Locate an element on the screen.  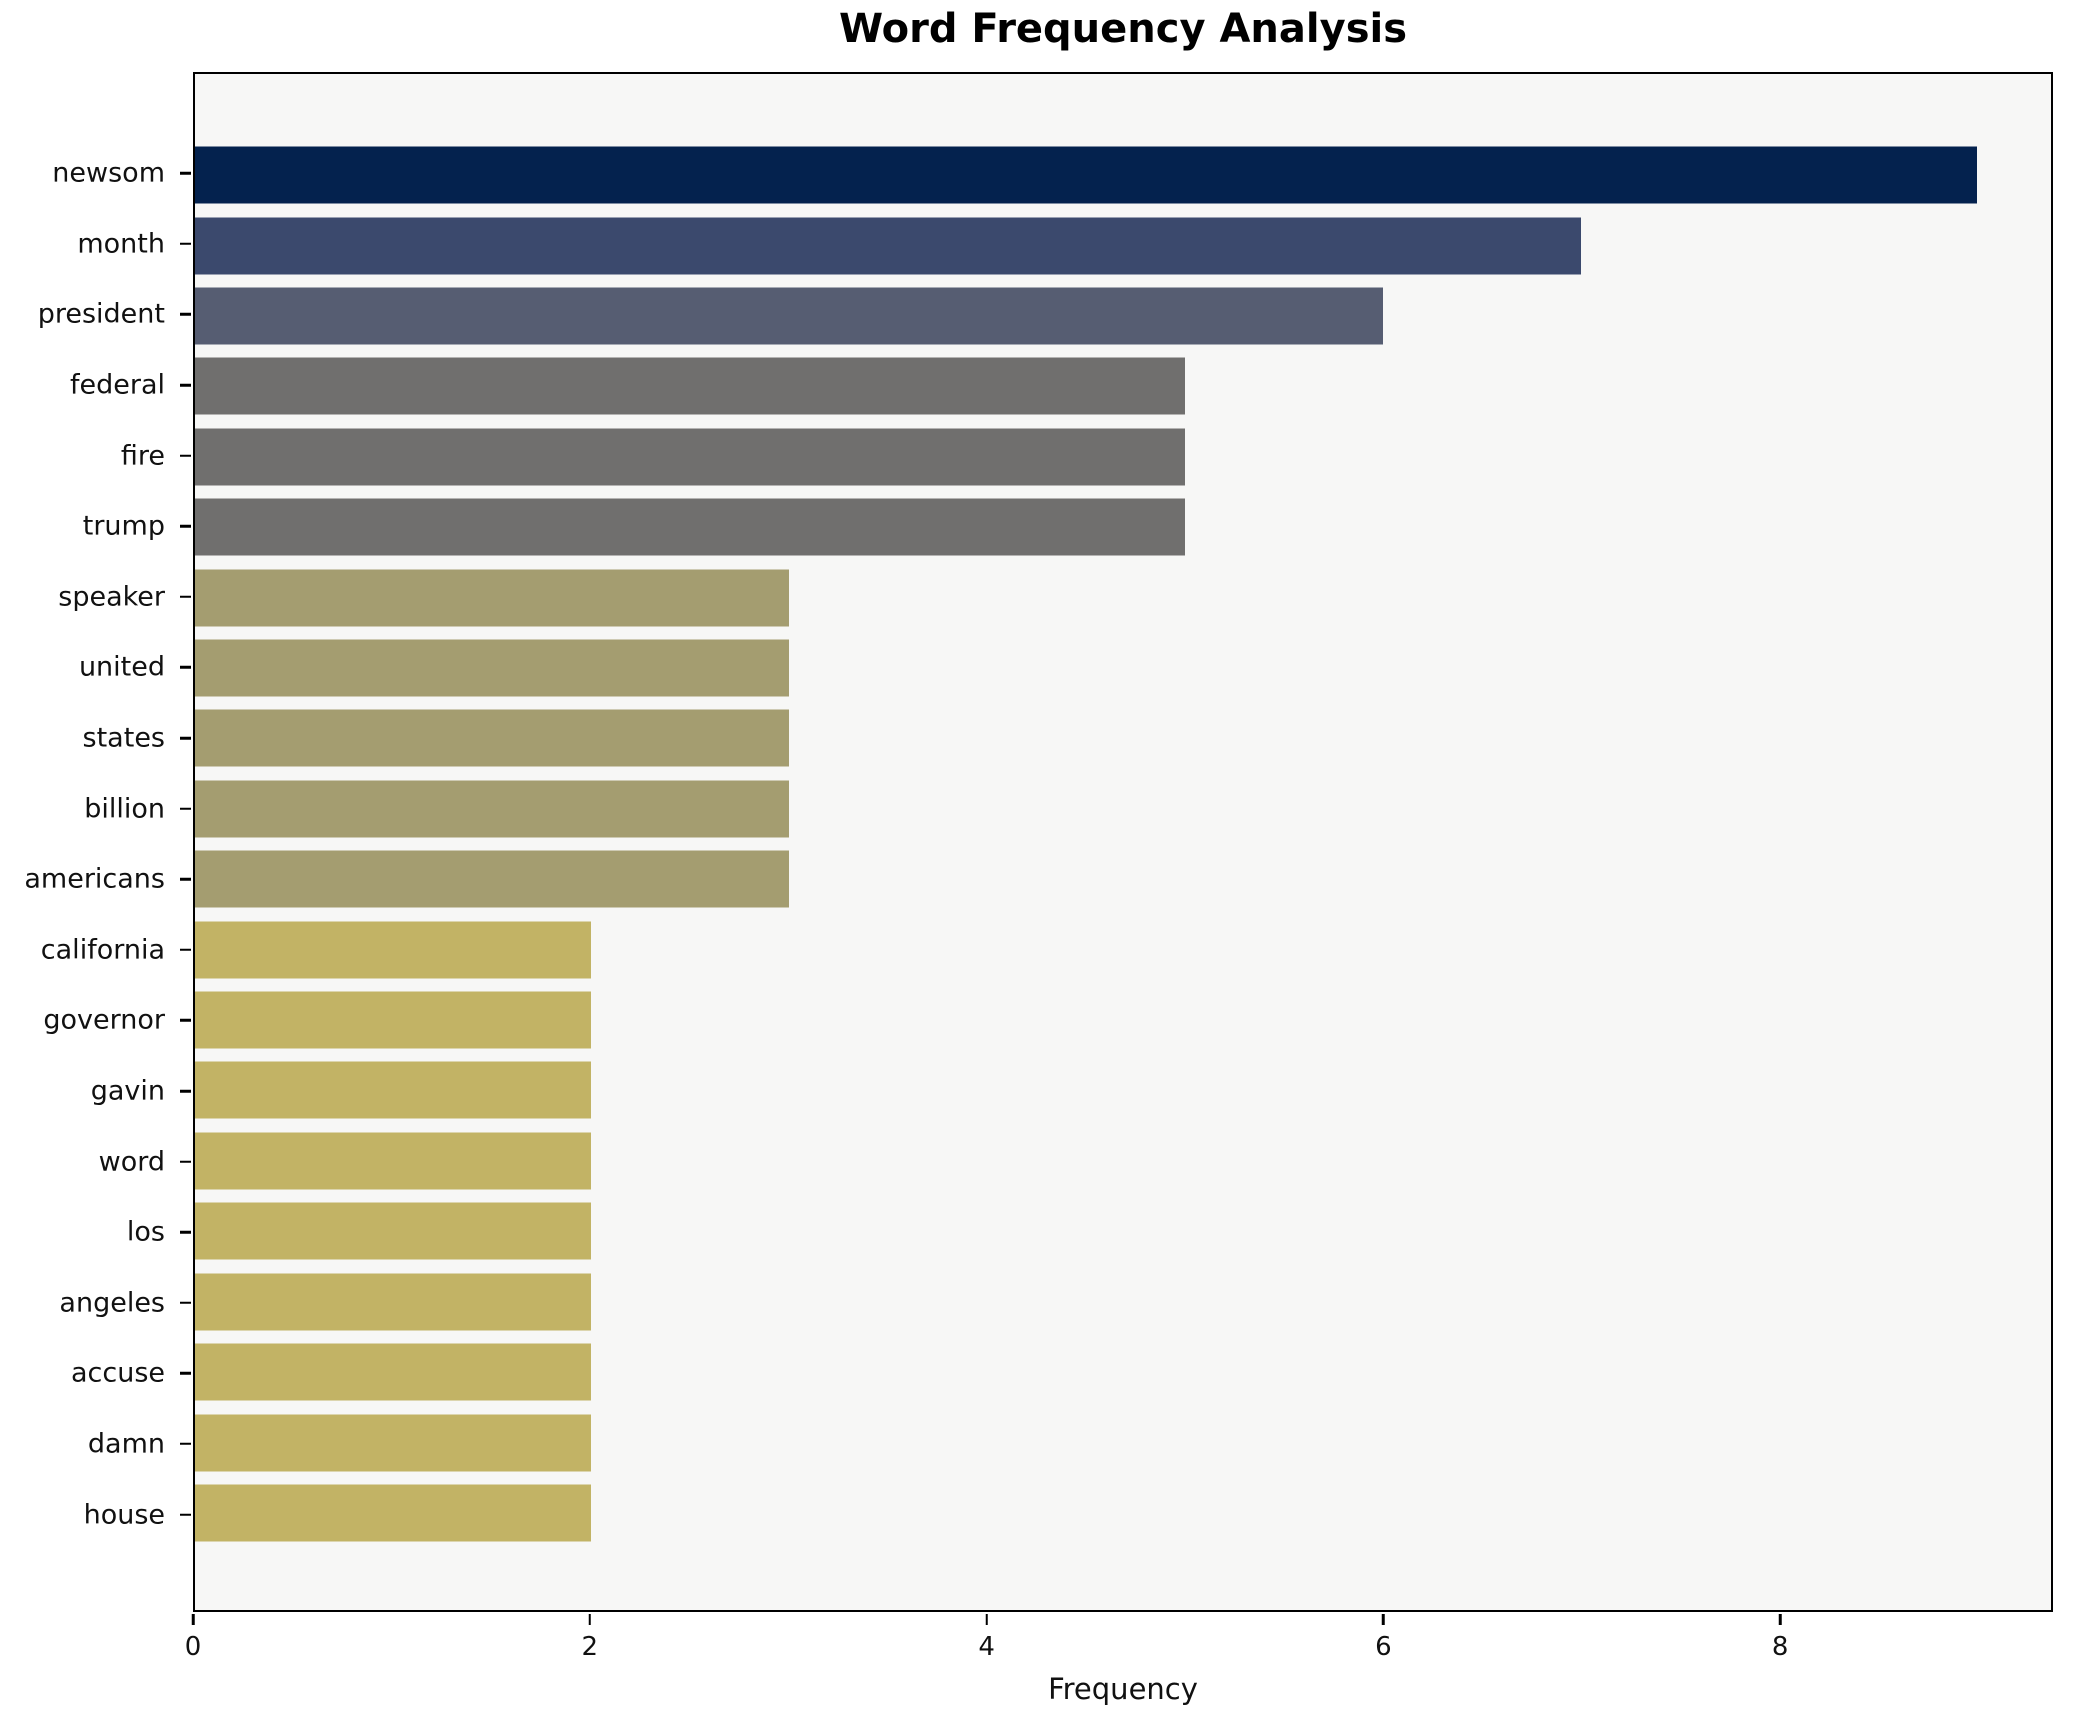
bar-speaker is located at coordinates (492, 598).